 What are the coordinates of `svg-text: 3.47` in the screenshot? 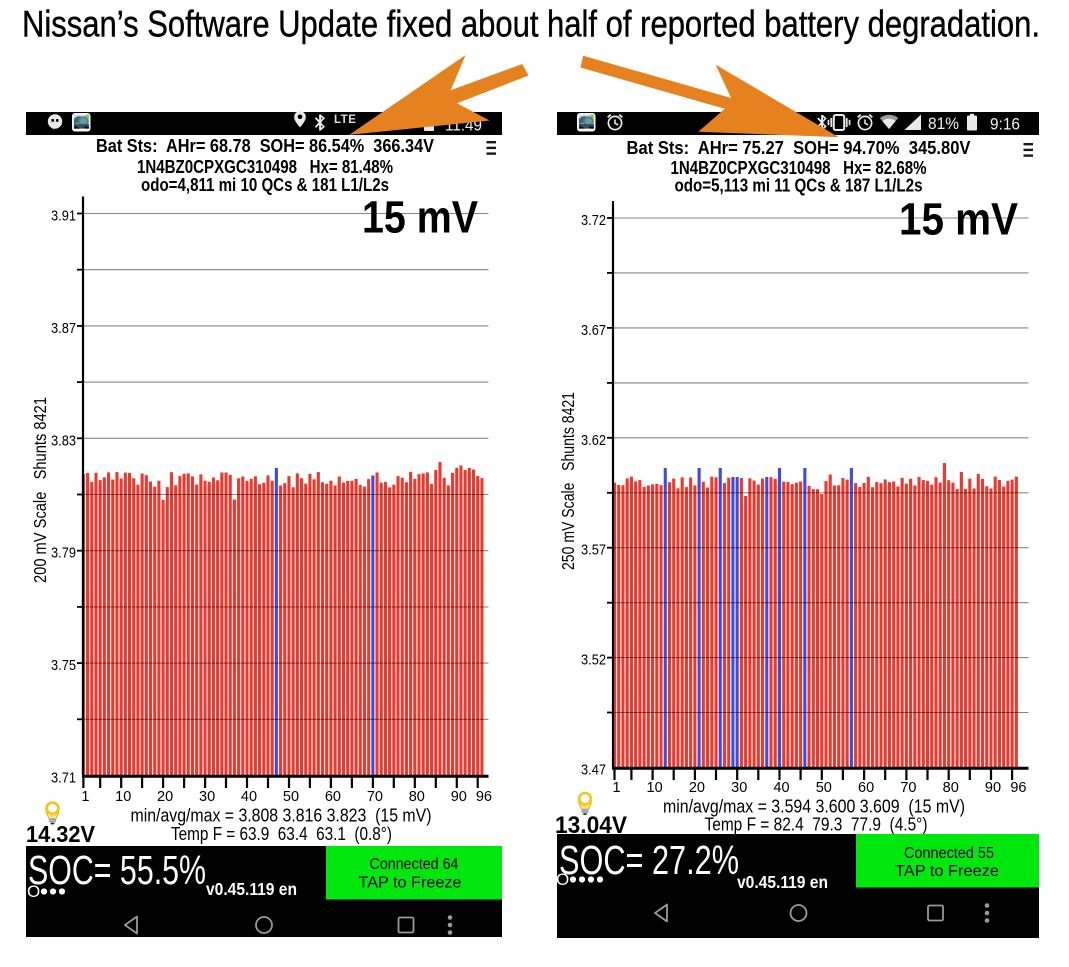 It's located at (593, 770).